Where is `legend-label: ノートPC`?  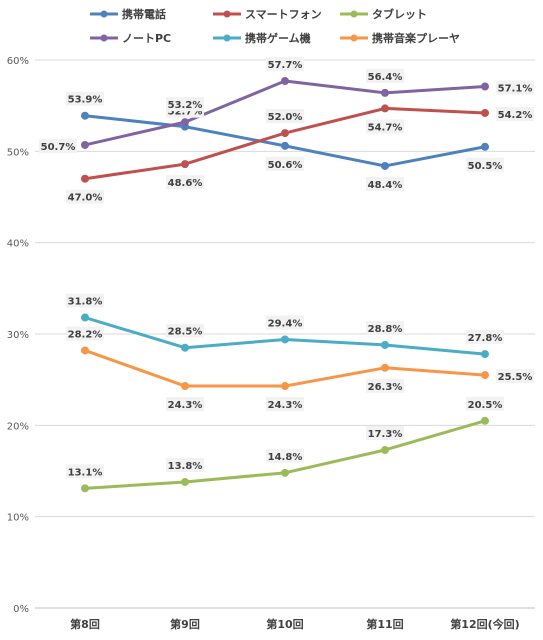
legend-label: ノートPC is located at coordinates (146, 38).